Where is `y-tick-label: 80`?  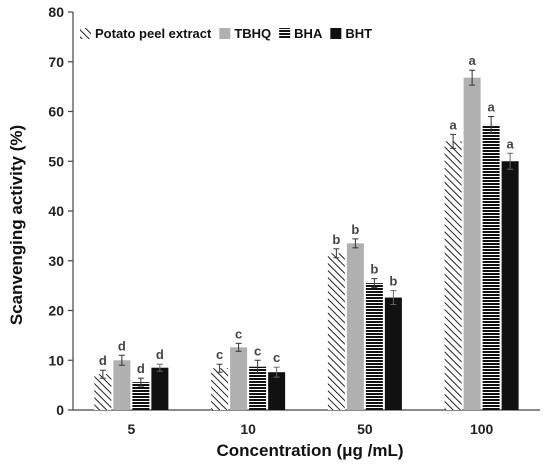
y-tick-label: 80 is located at coordinates (56, 12).